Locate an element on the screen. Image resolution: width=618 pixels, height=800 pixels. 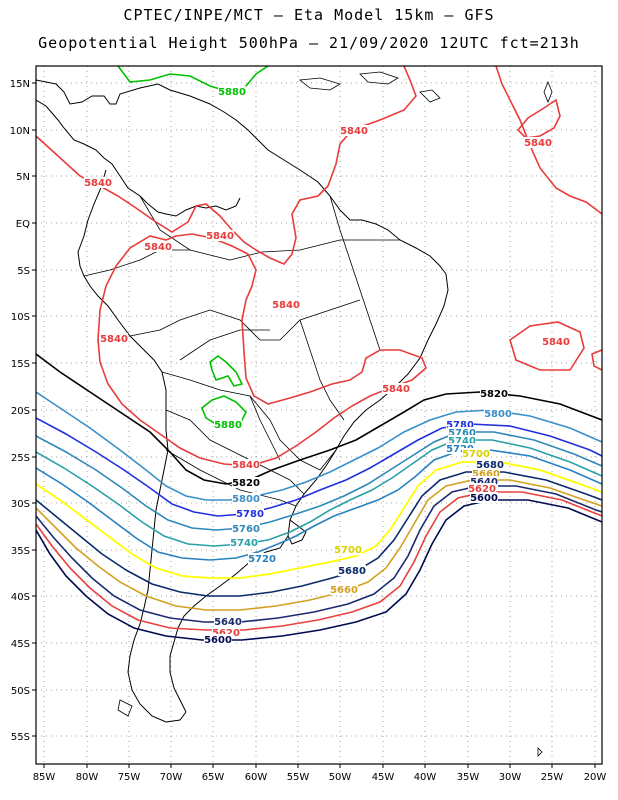
contour-label: 5800 is located at coordinates (498, 414).